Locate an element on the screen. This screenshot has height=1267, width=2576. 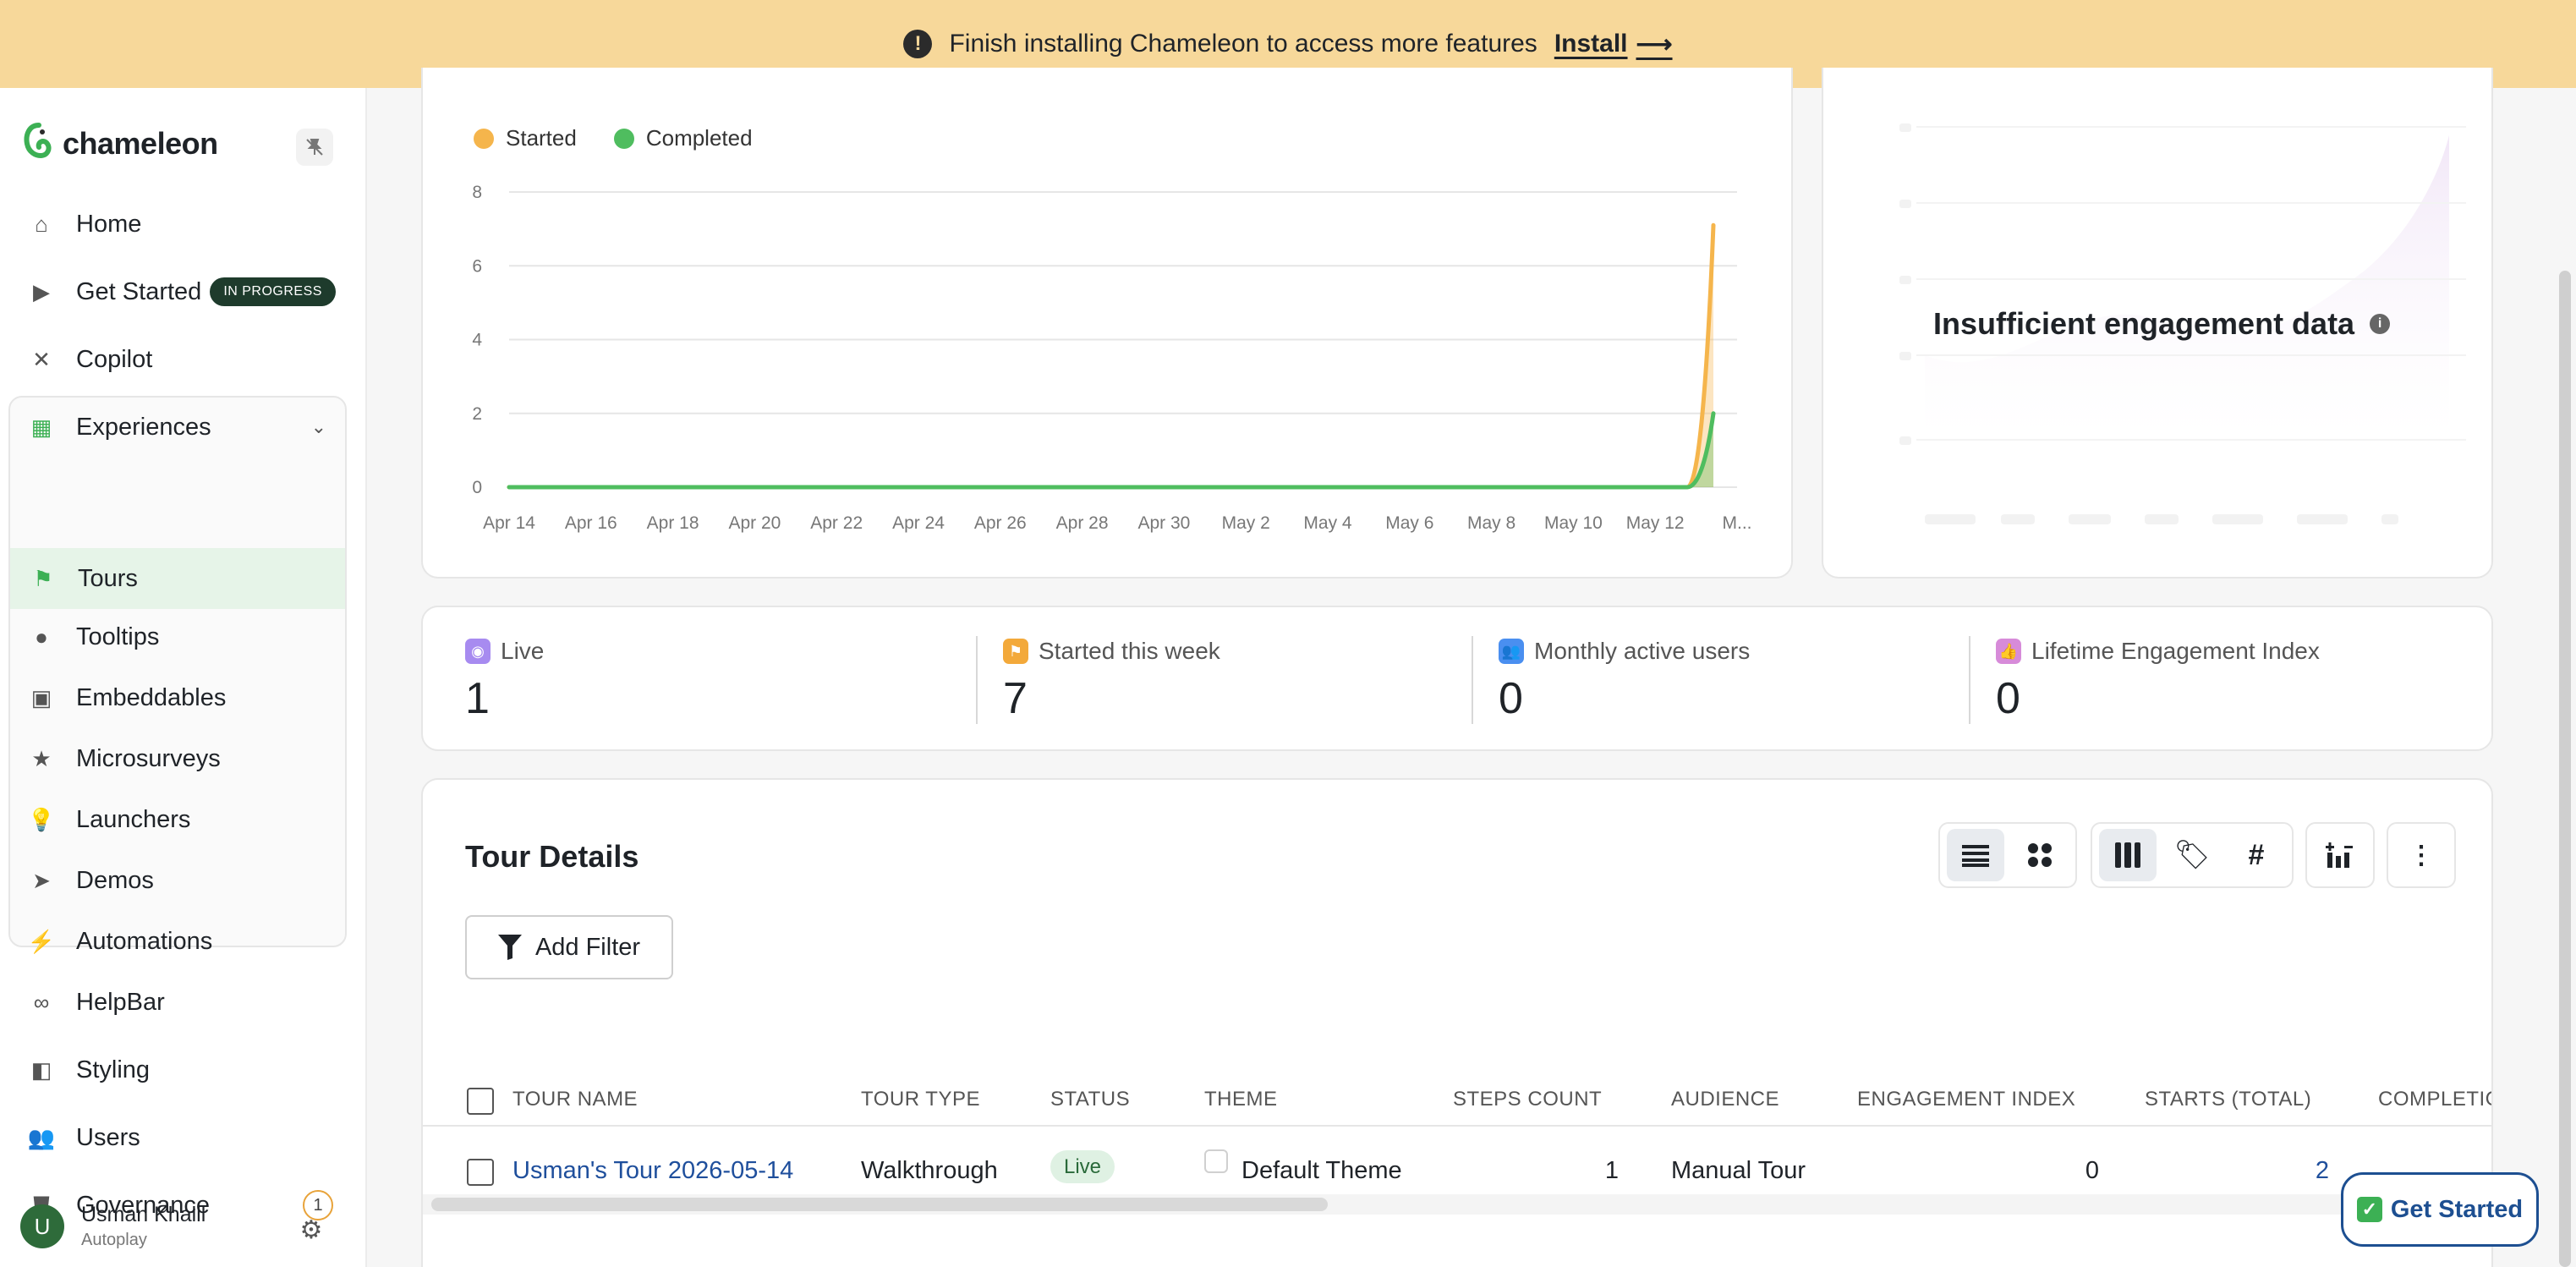
chameleon-logo-icon is located at coordinates (38, 141).